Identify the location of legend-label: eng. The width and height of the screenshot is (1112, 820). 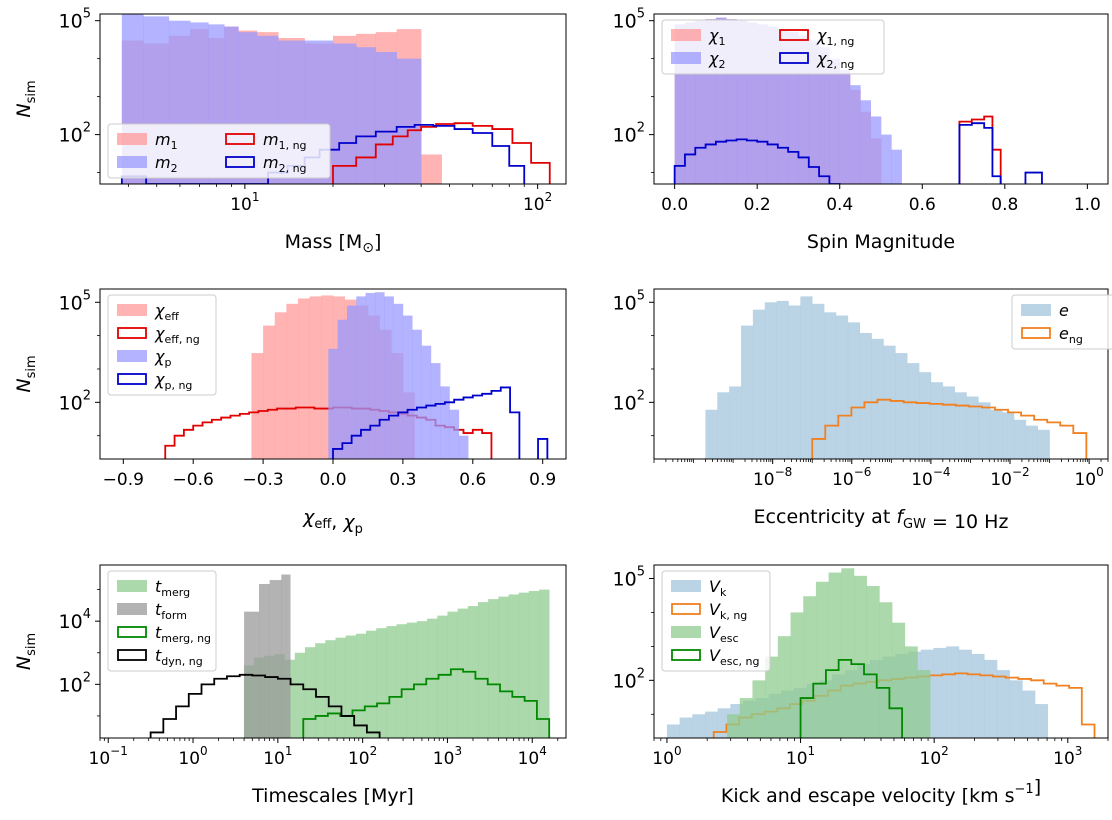
(1071, 335).